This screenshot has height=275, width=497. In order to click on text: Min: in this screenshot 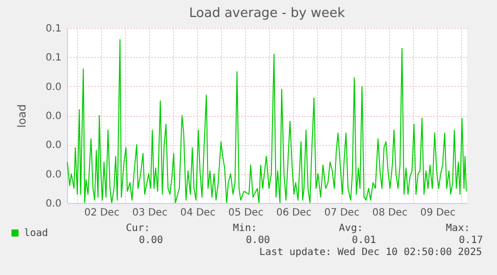, I will do `click(244, 228)`.